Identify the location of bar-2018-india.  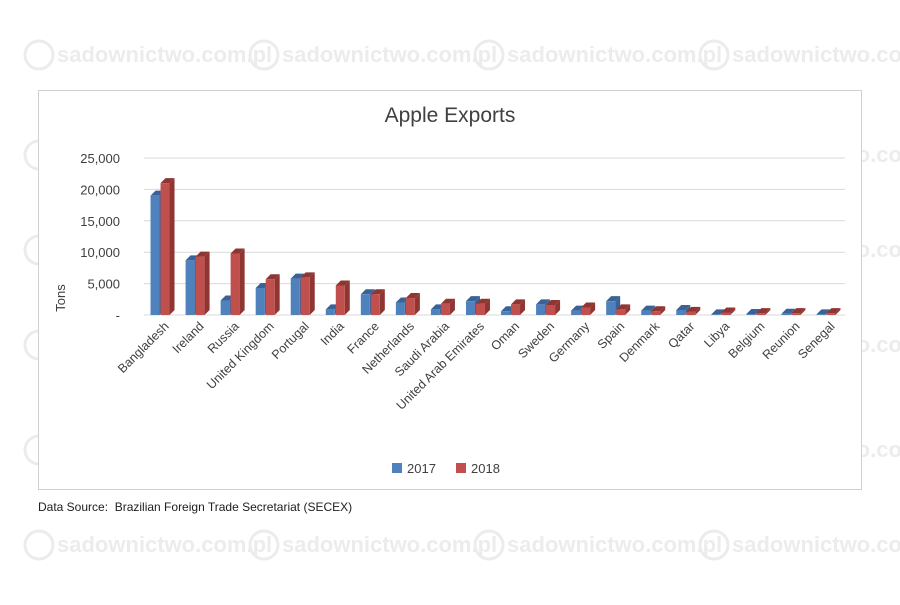
(342, 297).